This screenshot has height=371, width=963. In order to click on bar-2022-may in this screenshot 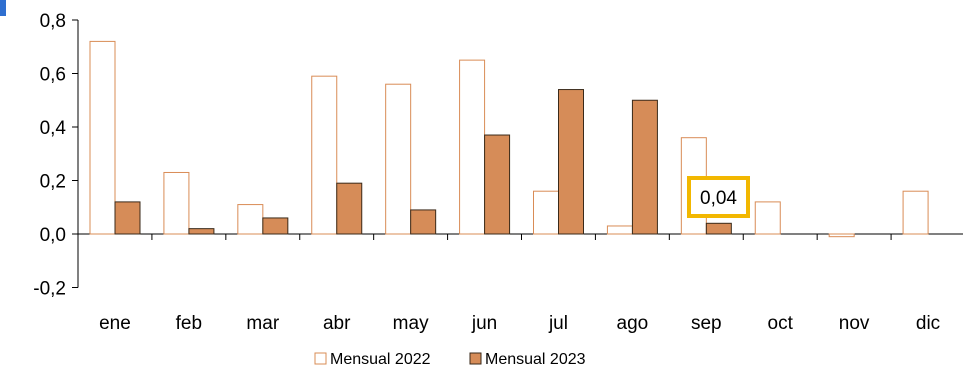, I will do `click(398, 159)`.